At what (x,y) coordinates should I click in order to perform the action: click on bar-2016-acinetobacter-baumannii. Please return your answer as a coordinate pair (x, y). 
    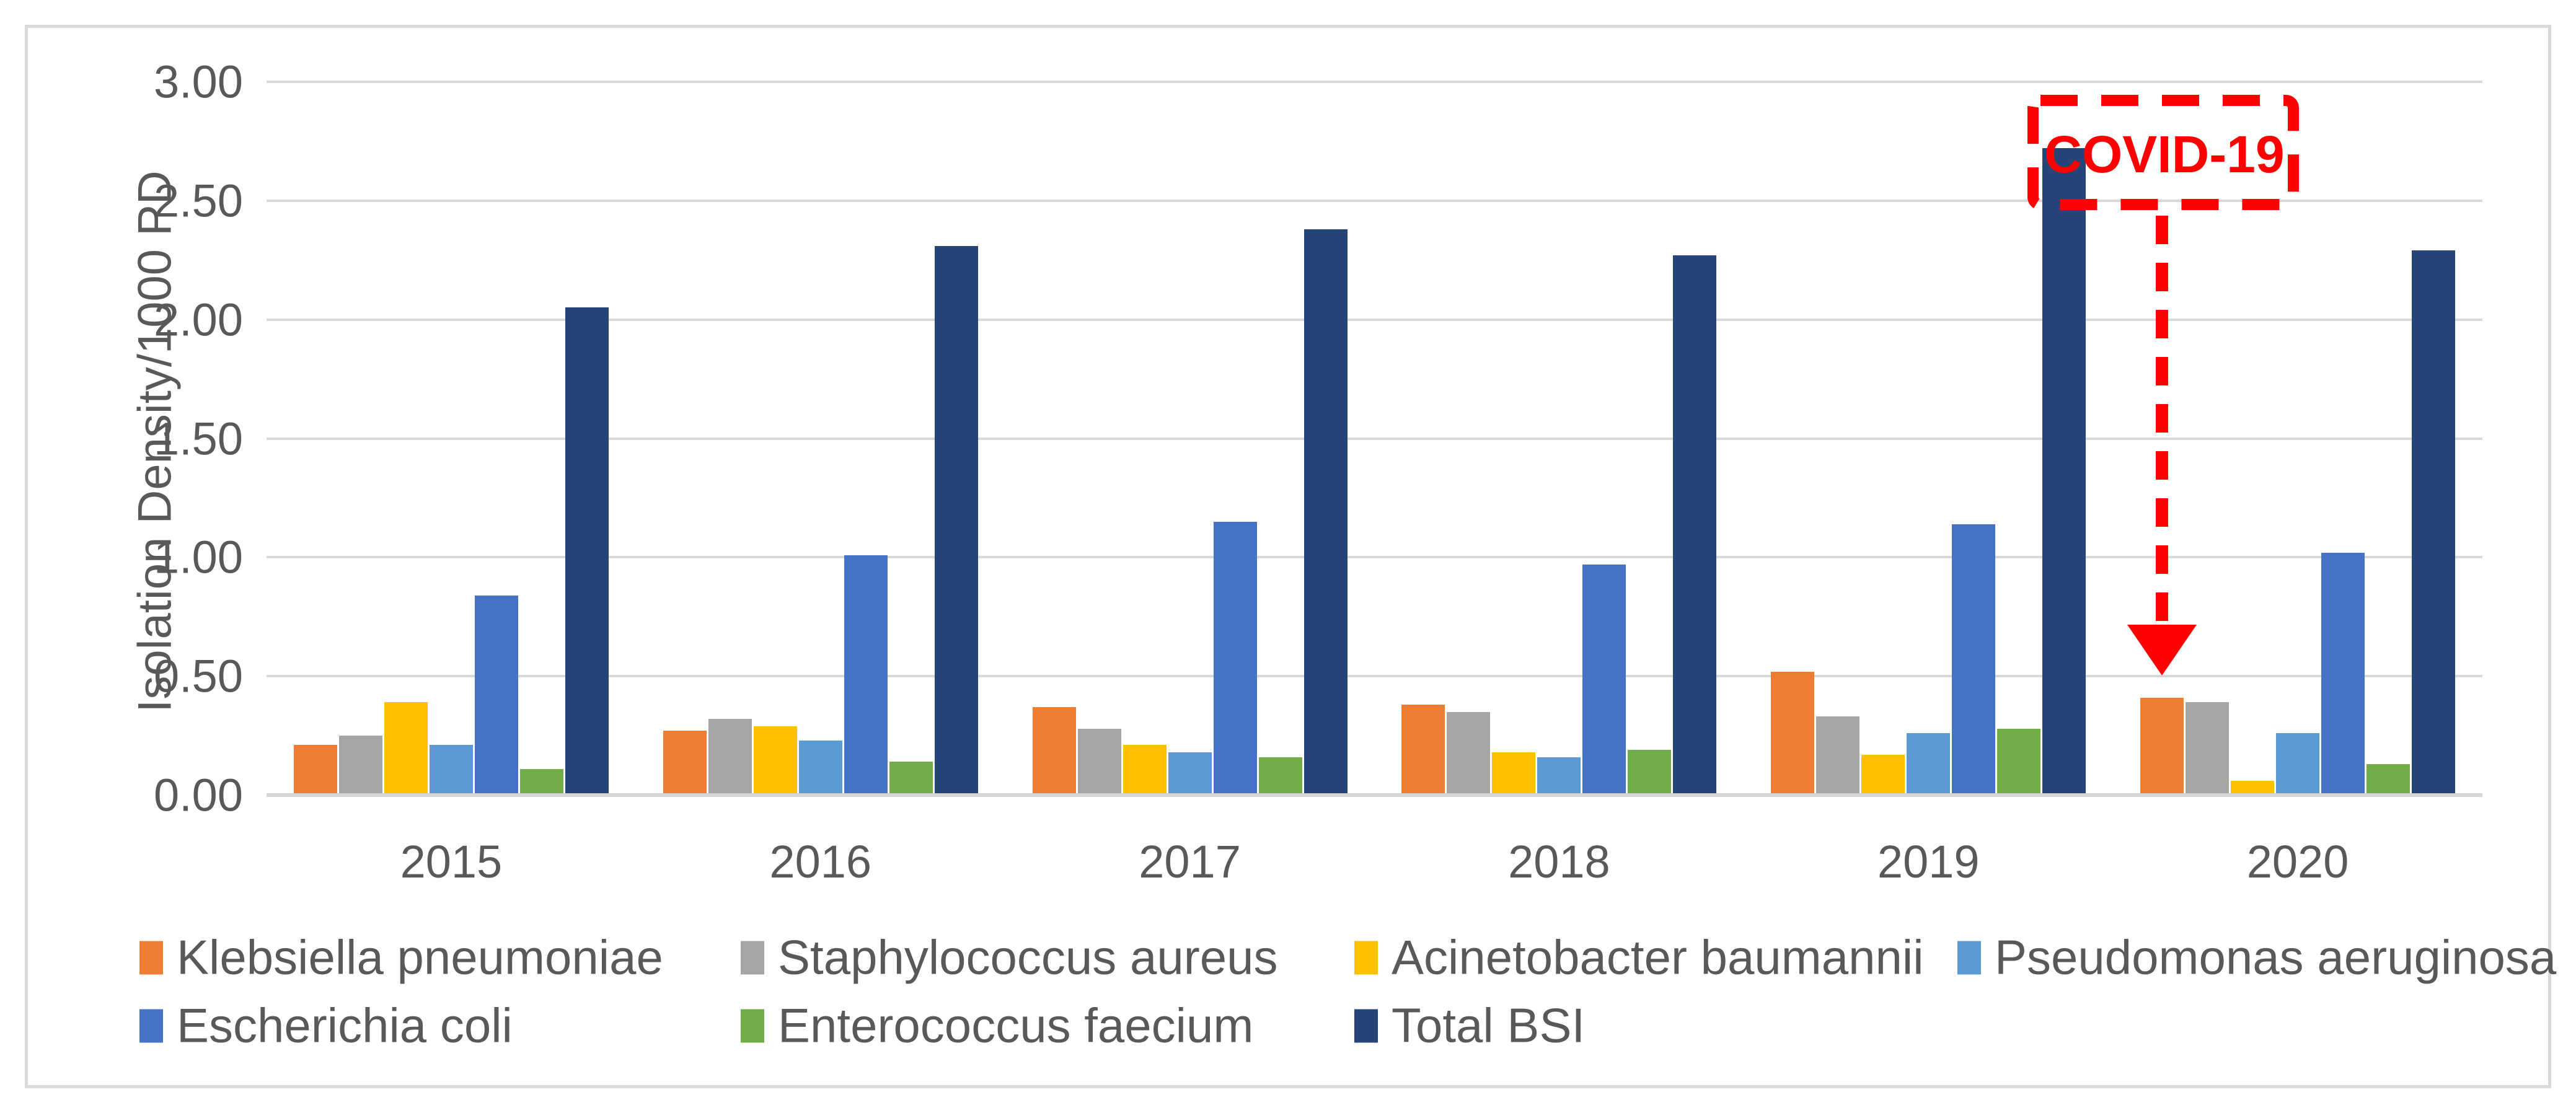
    Looking at the image, I should click on (775, 760).